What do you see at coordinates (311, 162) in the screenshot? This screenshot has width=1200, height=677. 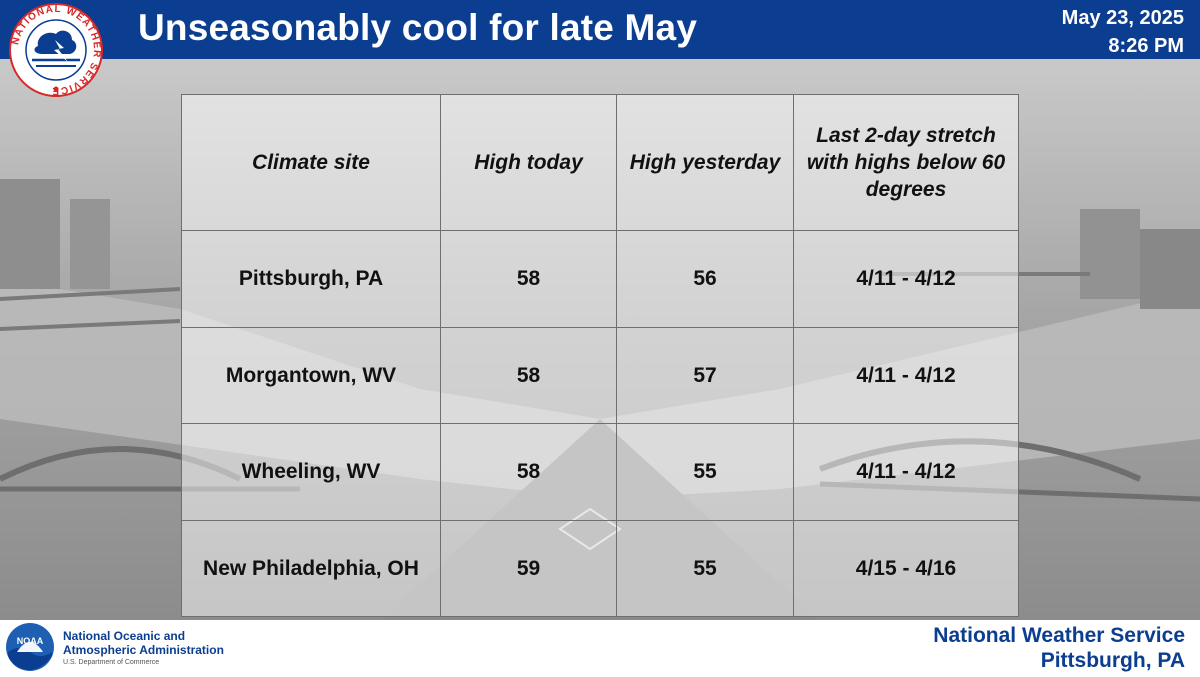 I see `column-header-site: Climate site` at bounding box center [311, 162].